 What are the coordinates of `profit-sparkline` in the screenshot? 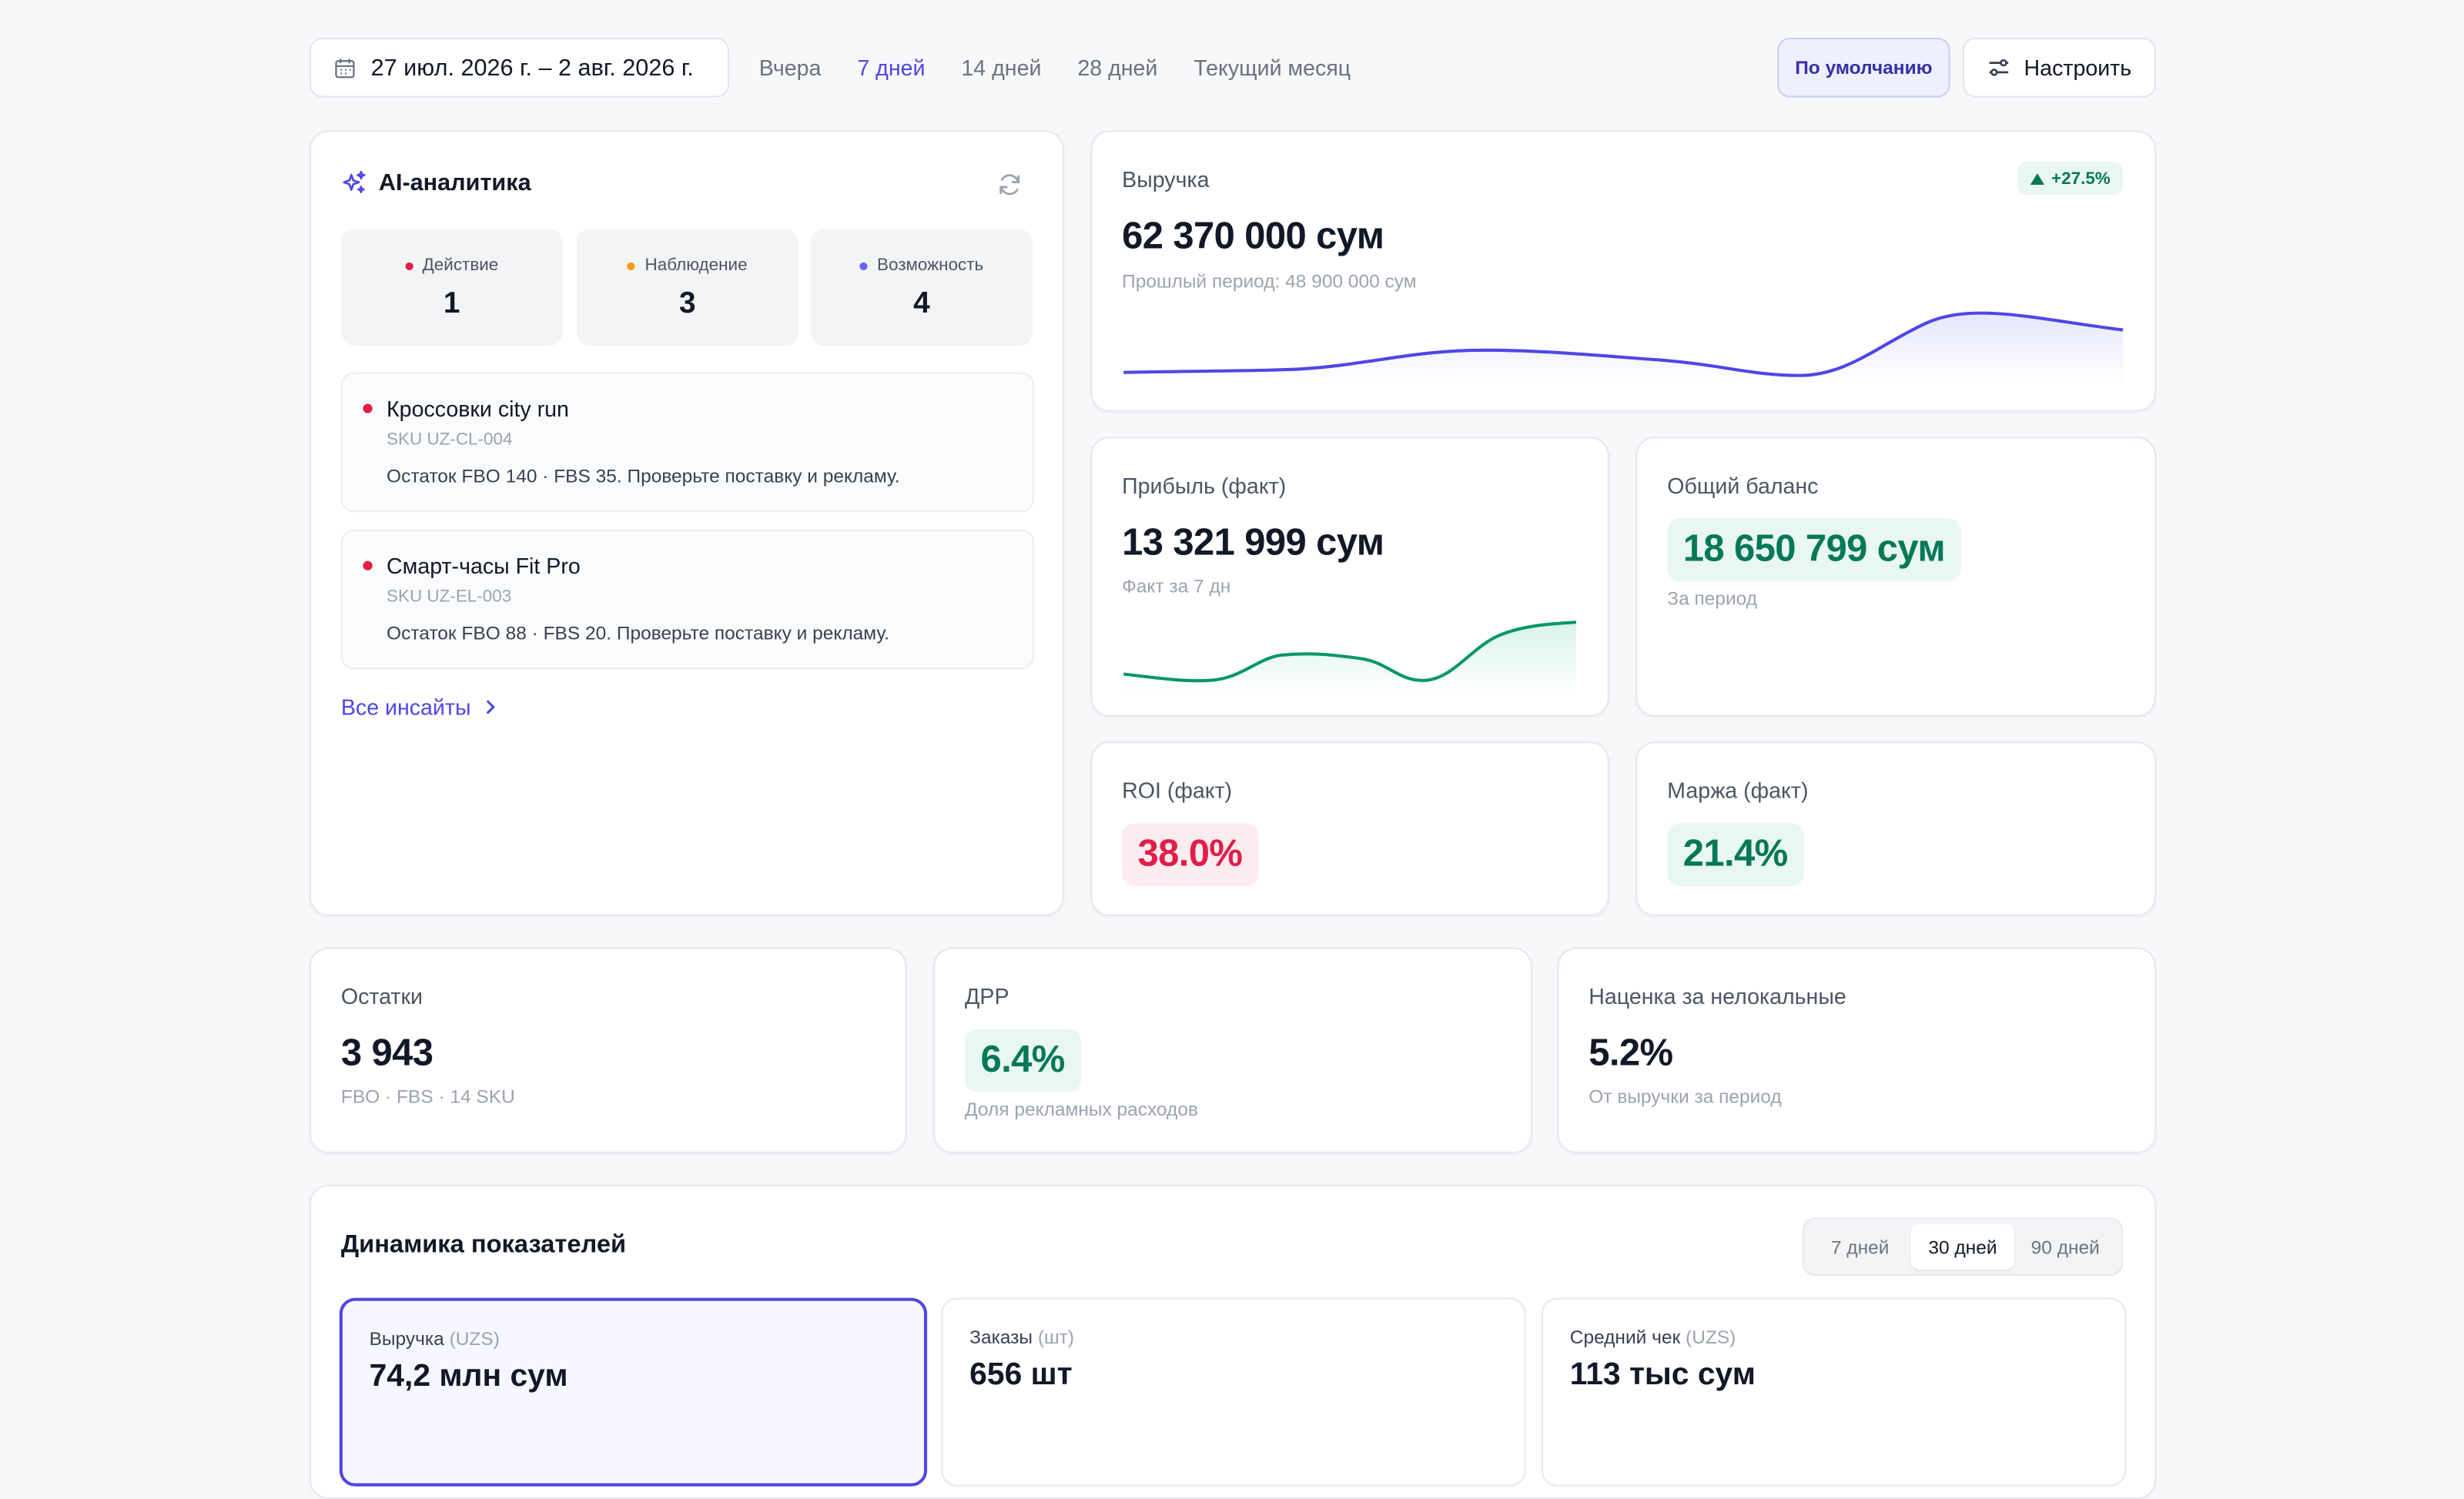 It's located at (1350, 657).